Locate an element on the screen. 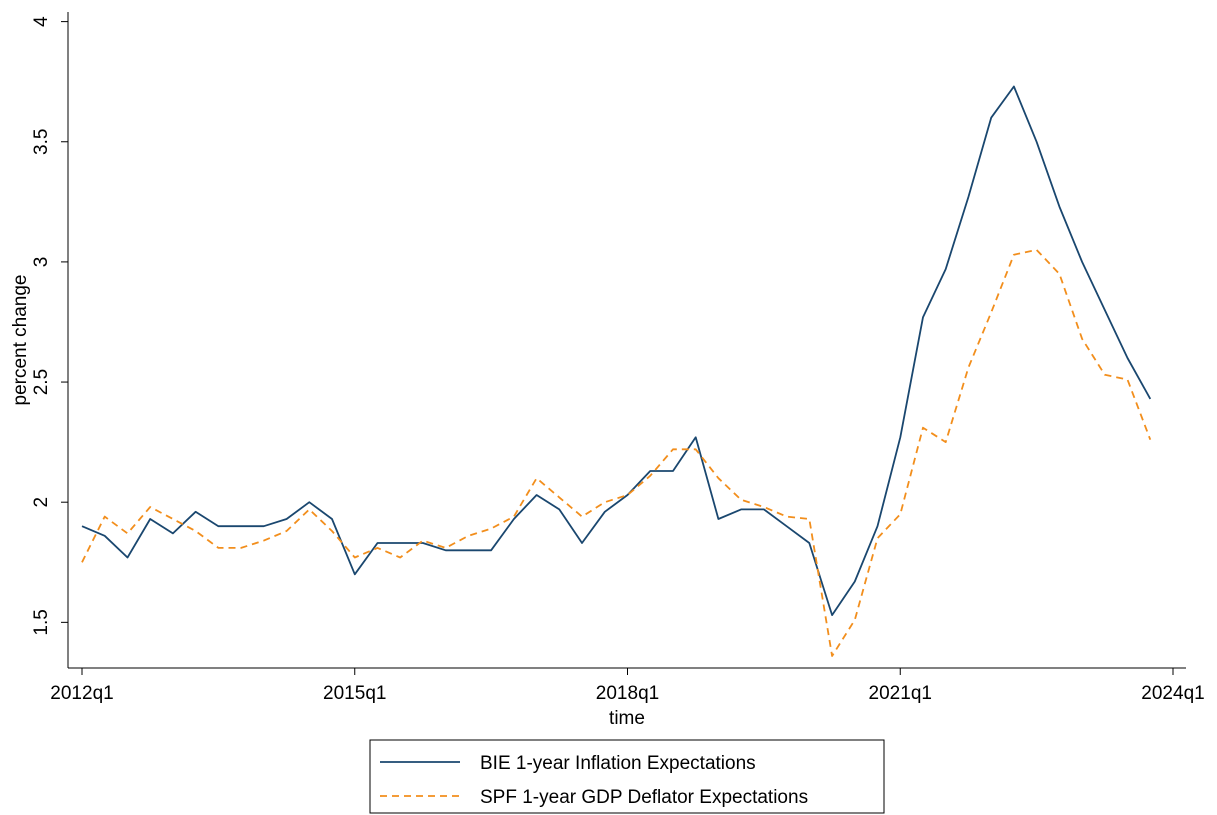  legend-label: SPF 1-year GDP Deflator Expectations is located at coordinates (644, 797).